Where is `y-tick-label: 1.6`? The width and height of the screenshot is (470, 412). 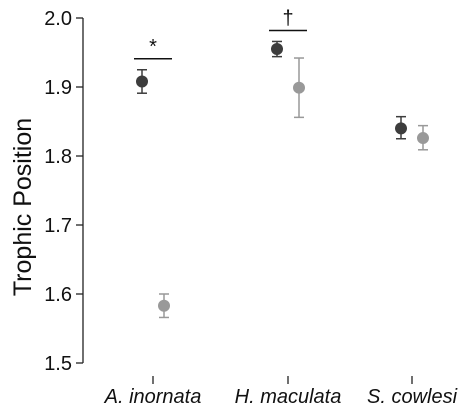 y-tick-label: 1.6 is located at coordinates (58, 295).